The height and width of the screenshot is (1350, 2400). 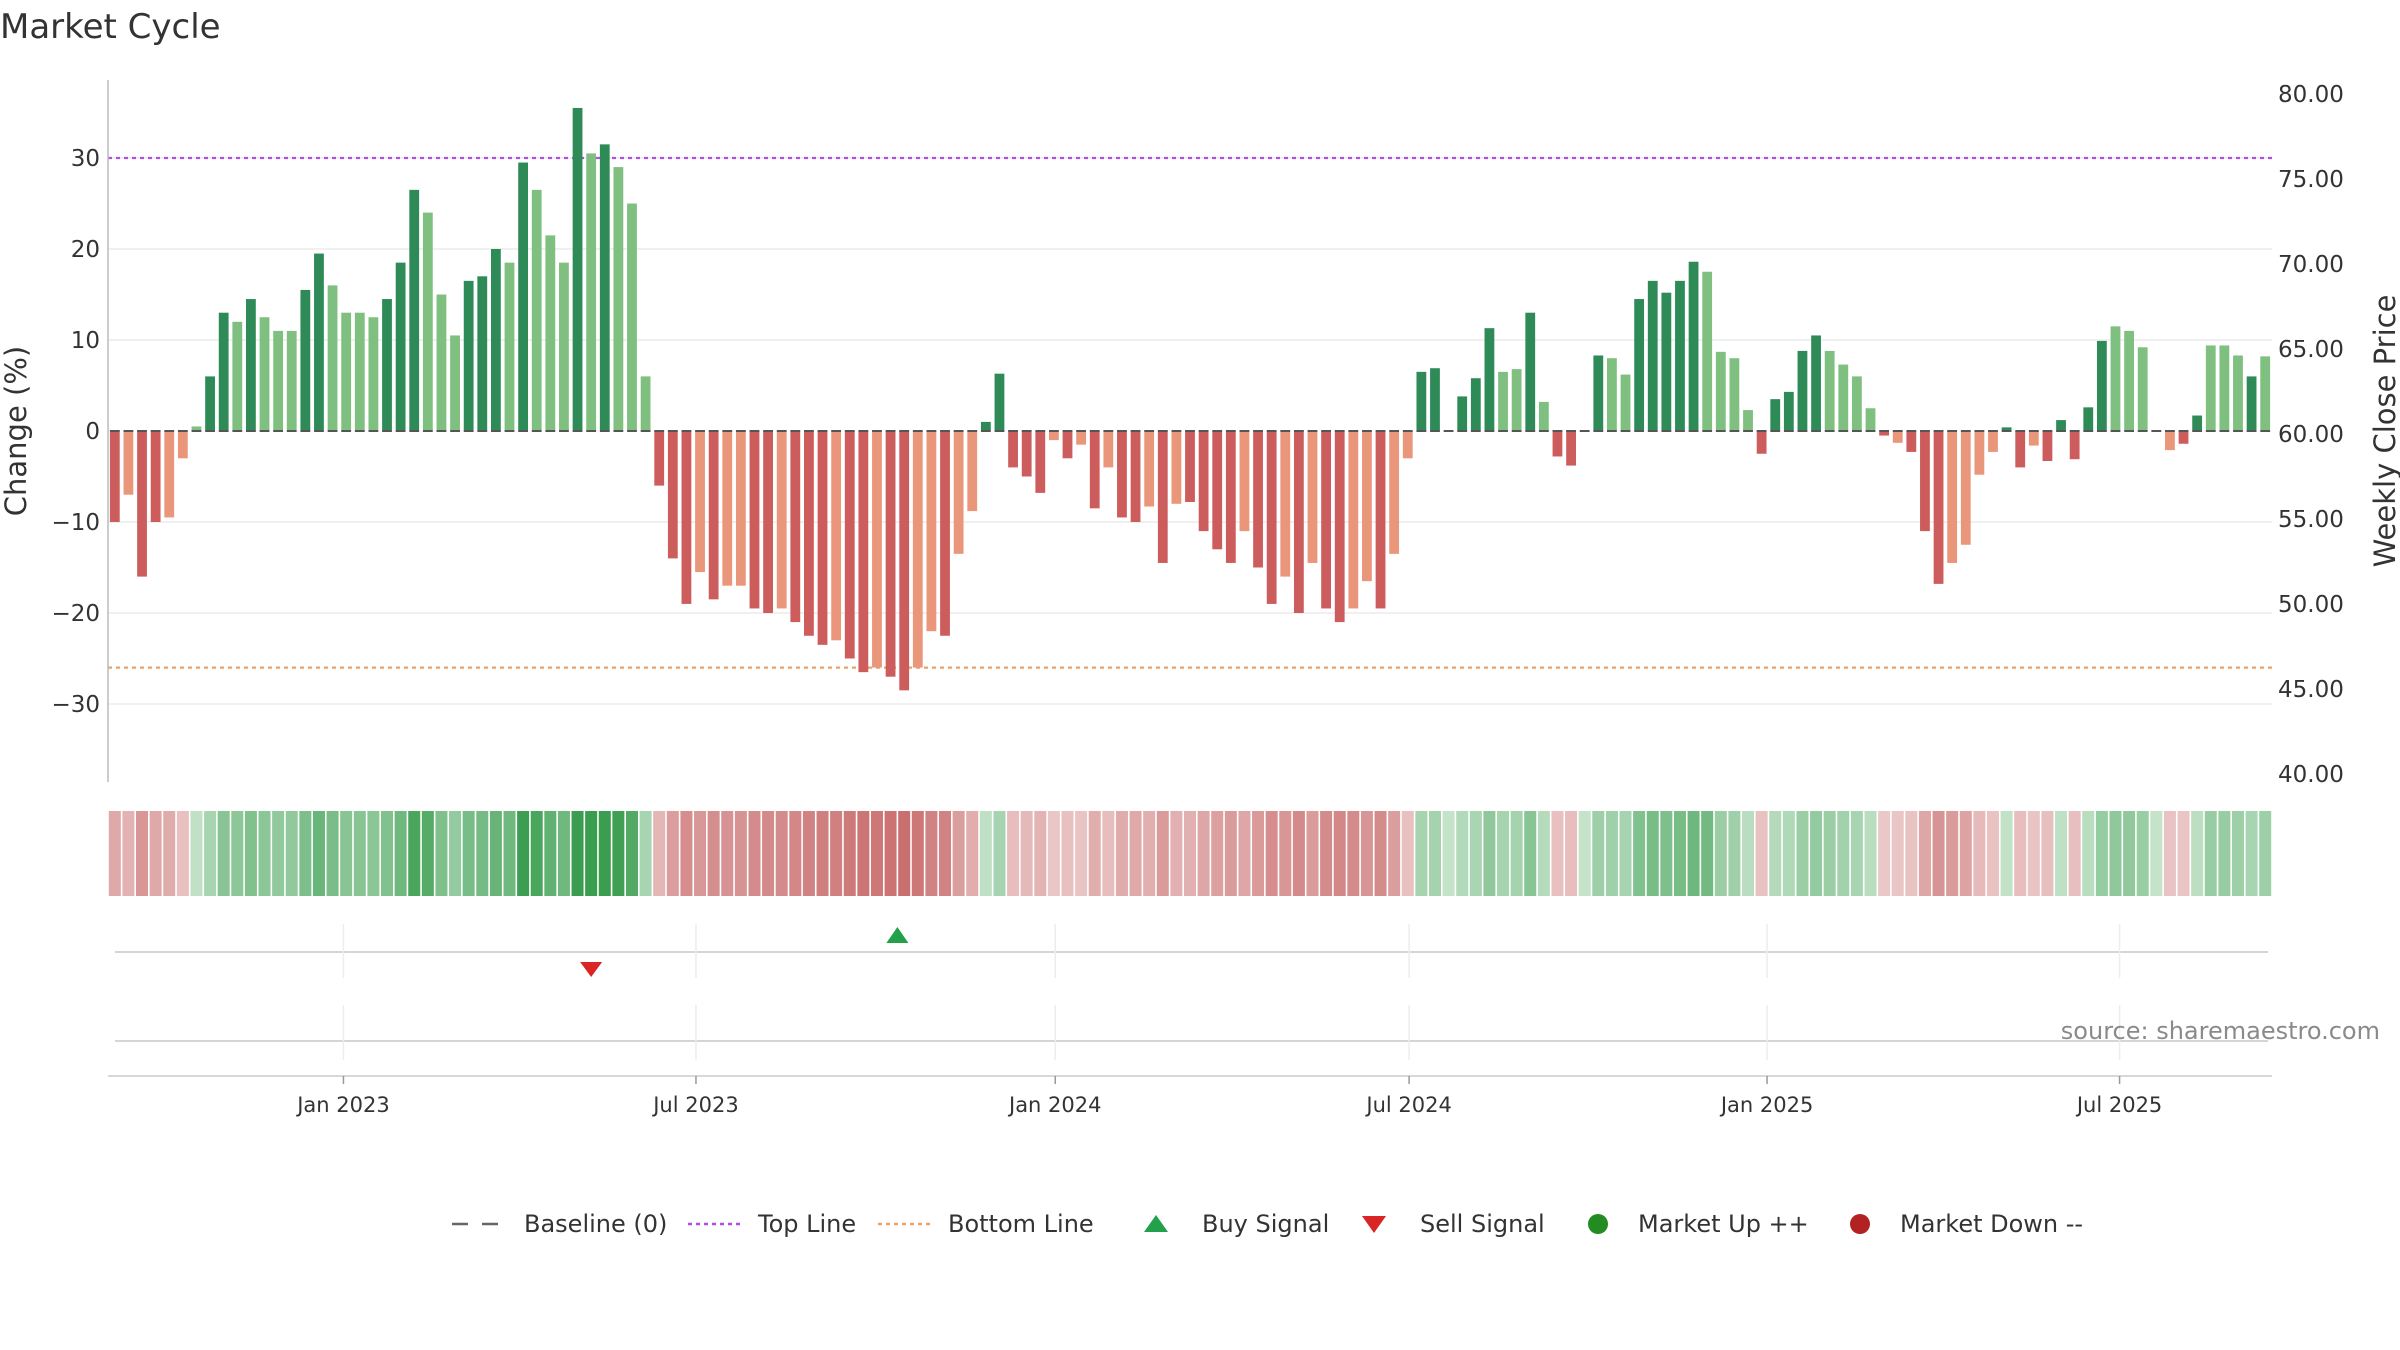 What do you see at coordinates (806, 1224) in the screenshot?
I see `legend-label: Top Line` at bounding box center [806, 1224].